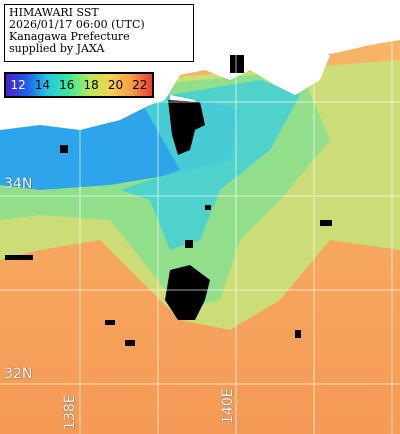 Image resolution: width=400 pixels, height=434 pixels. What do you see at coordinates (300, 72) in the screenshot?
I see `land-boso-peninsula` at bounding box center [300, 72].